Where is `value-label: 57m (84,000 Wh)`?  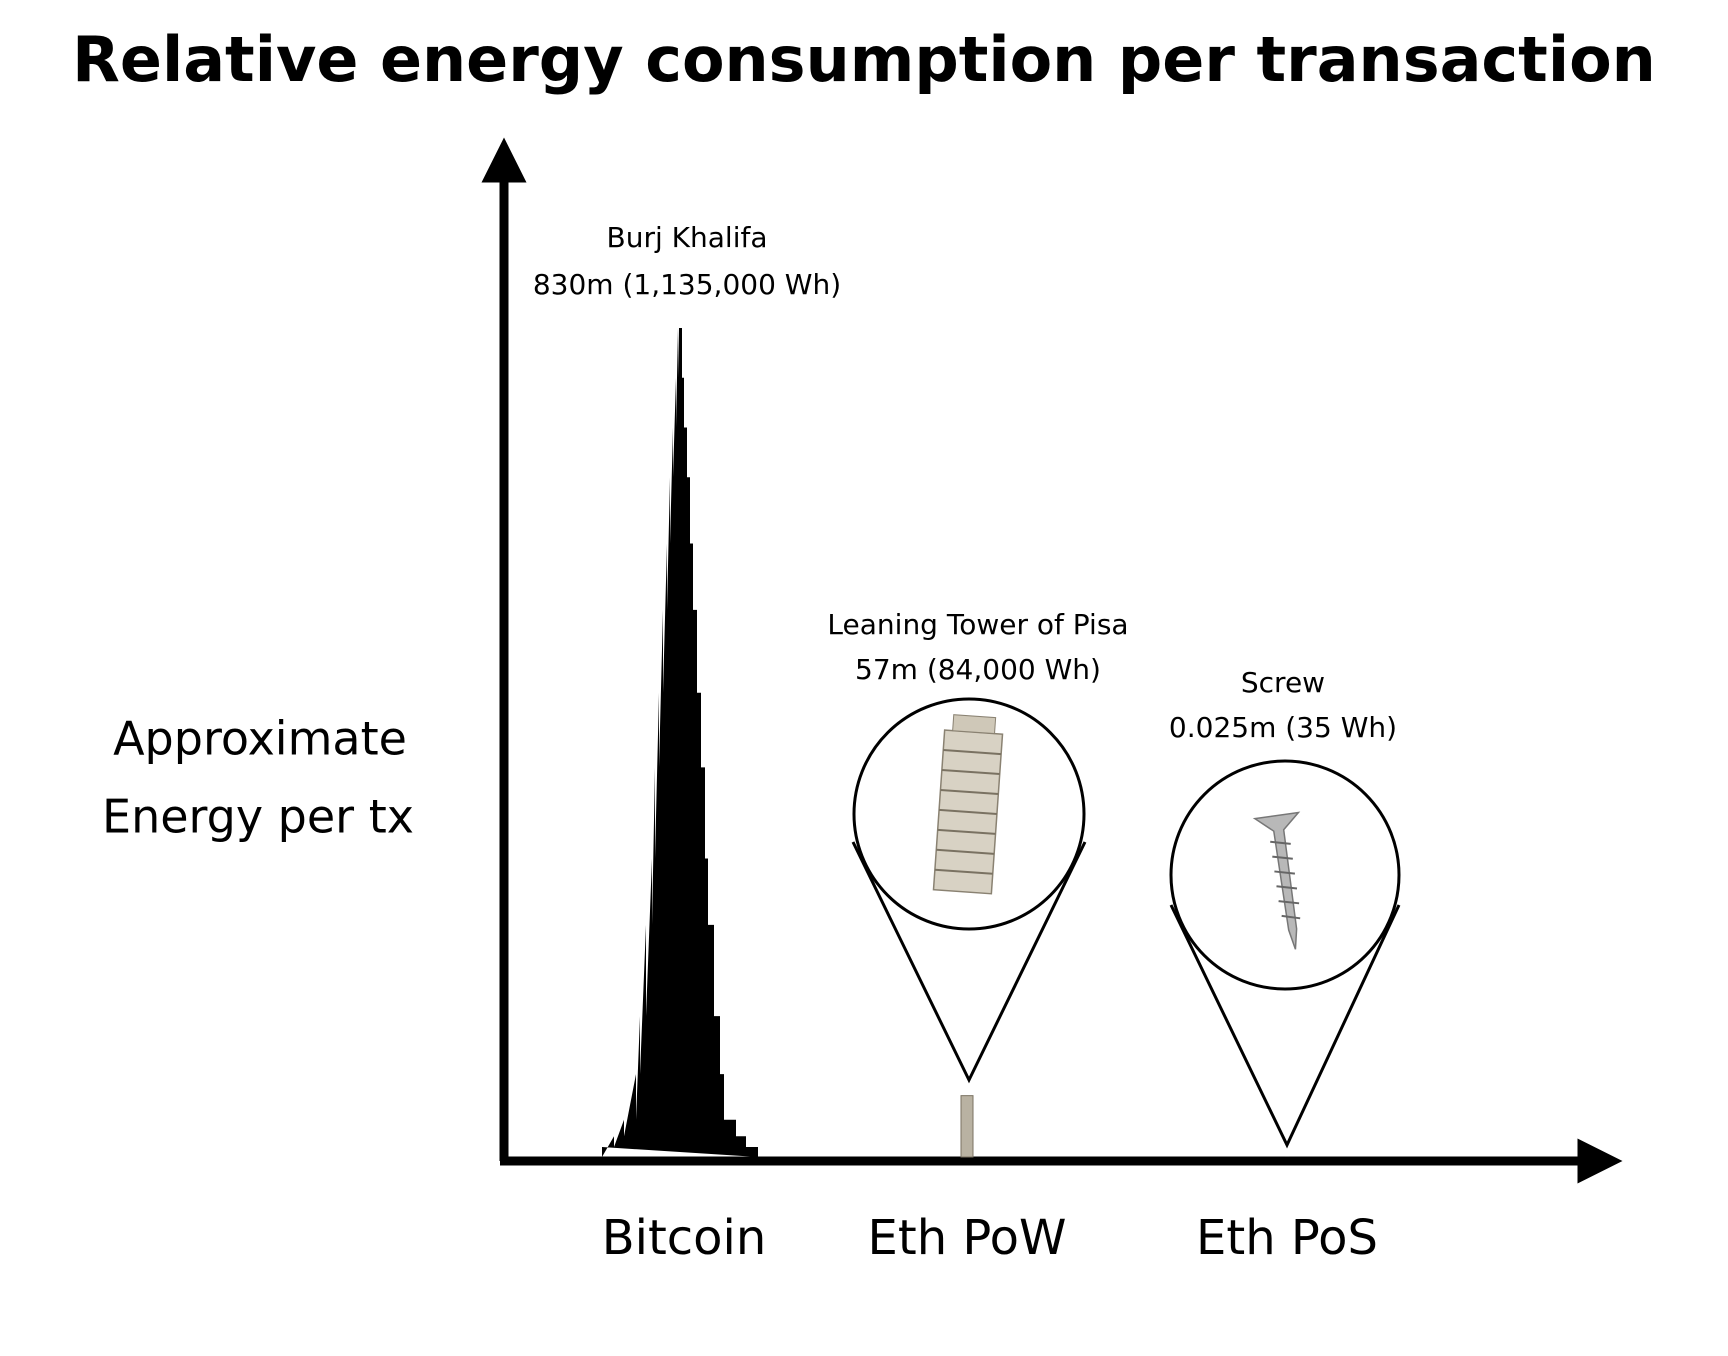 value-label: 57m (84,000 Wh) is located at coordinates (978, 669).